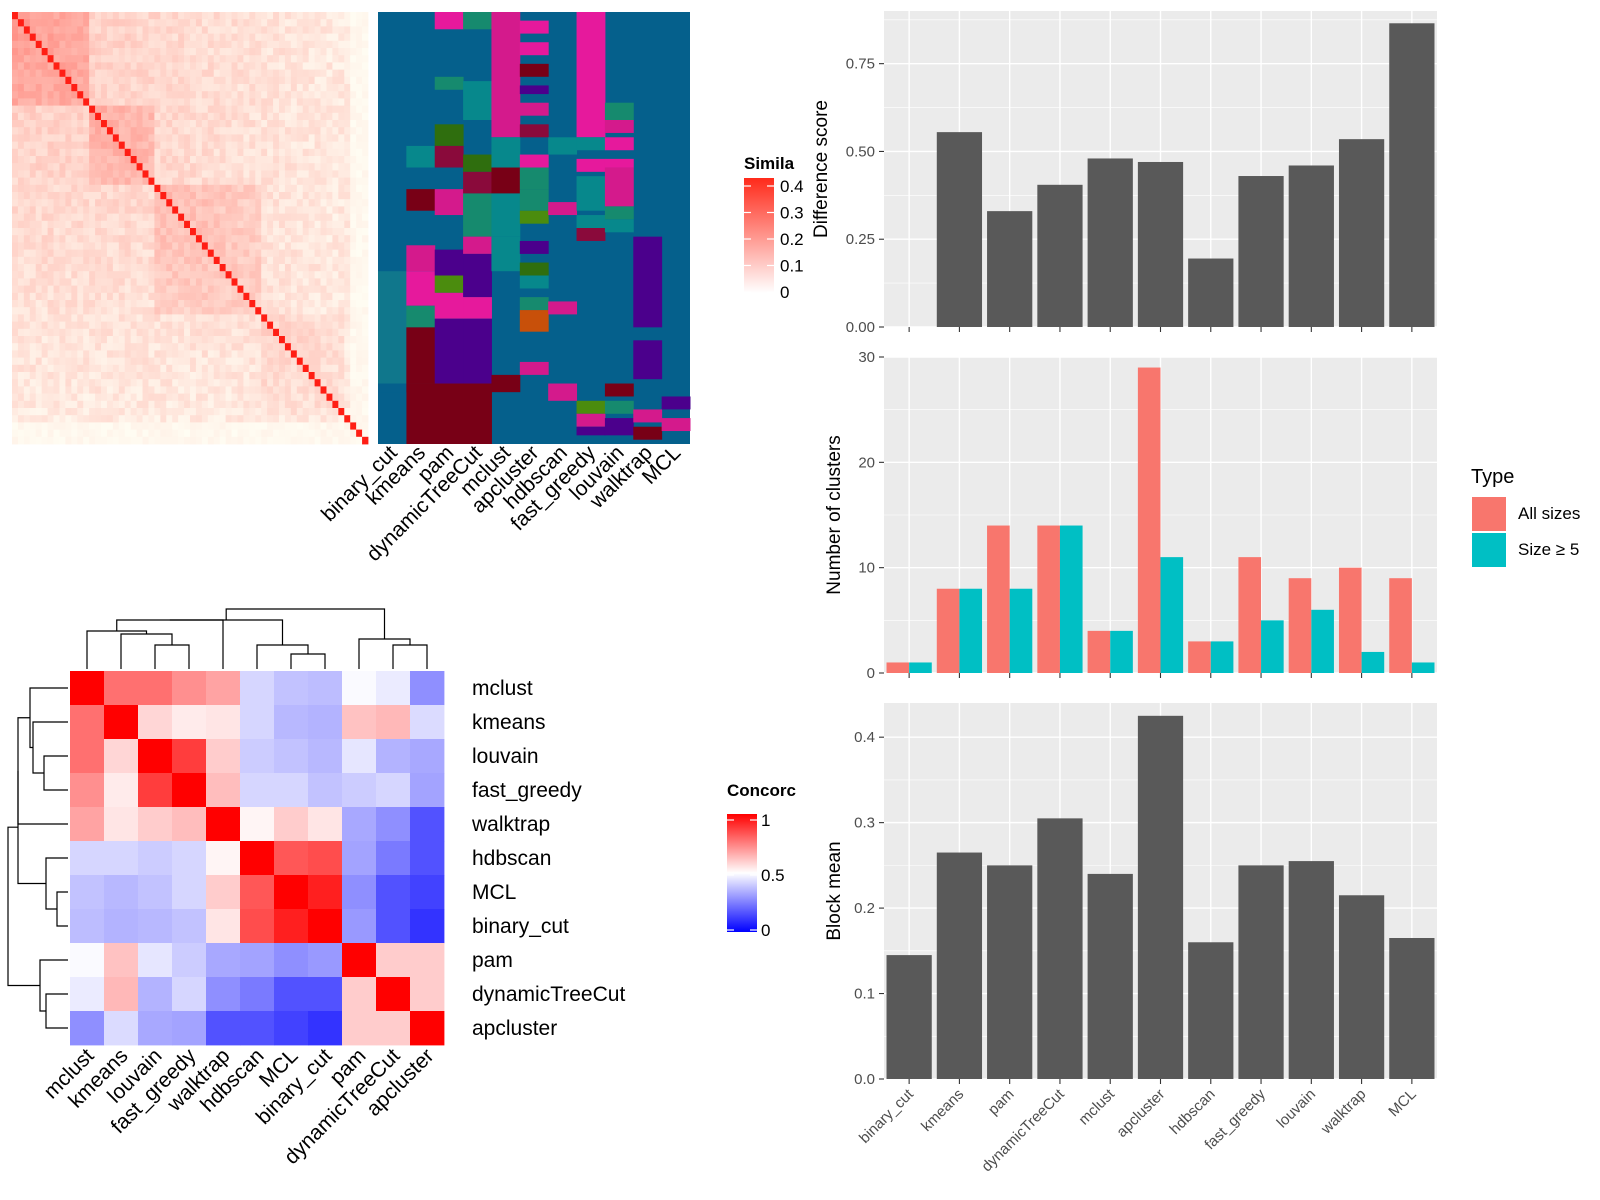  I want to click on row-label: binary_cut, so click(520, 926).